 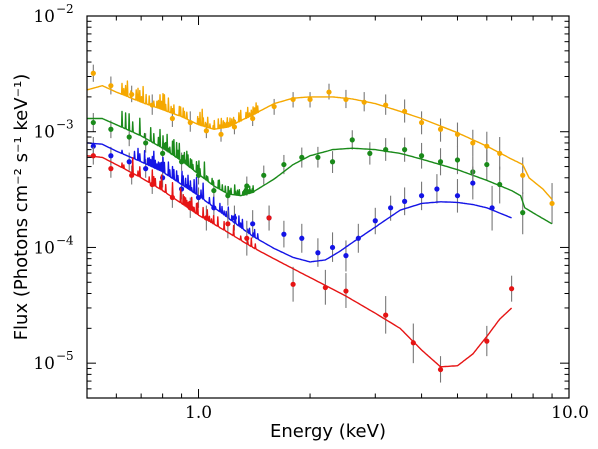 What do you see at coordinates (65, 9) in the screenshot?
I see `y-tick-label-exponent: −2` at bounding box center [65, 9].